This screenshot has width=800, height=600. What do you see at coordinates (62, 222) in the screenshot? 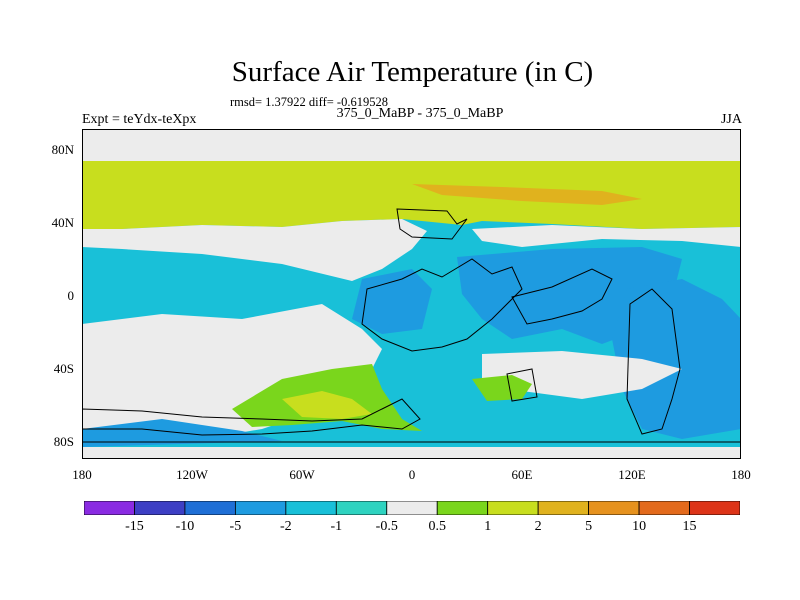
I see `lat-label-40n: 40N` at bounding box center [62, 222].